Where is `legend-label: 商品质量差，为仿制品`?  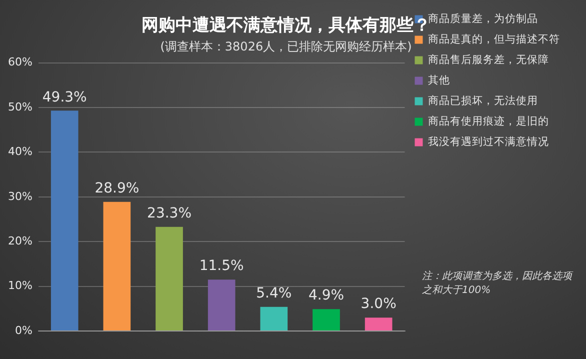 legend-label: 商品质量差，为仿制品 is located at coordinates (483, 18).